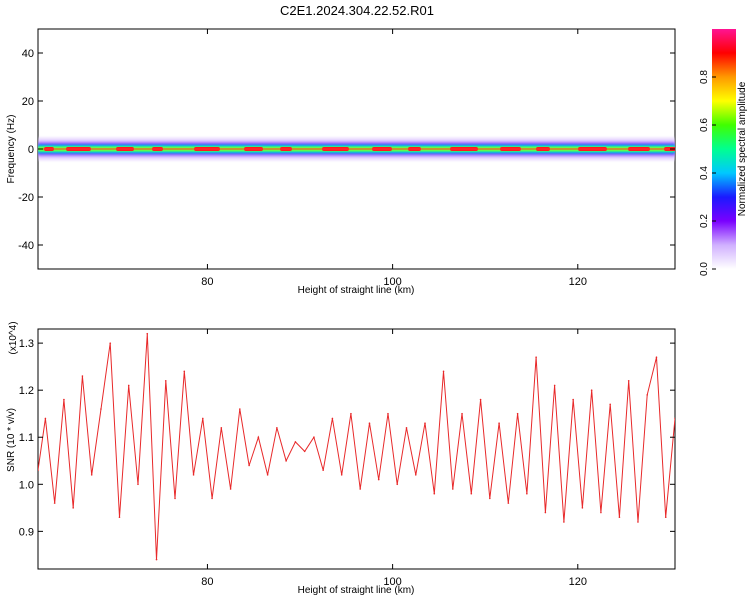  I want to click on spectrogram-y-tick-label: -20, so click(26, 198).